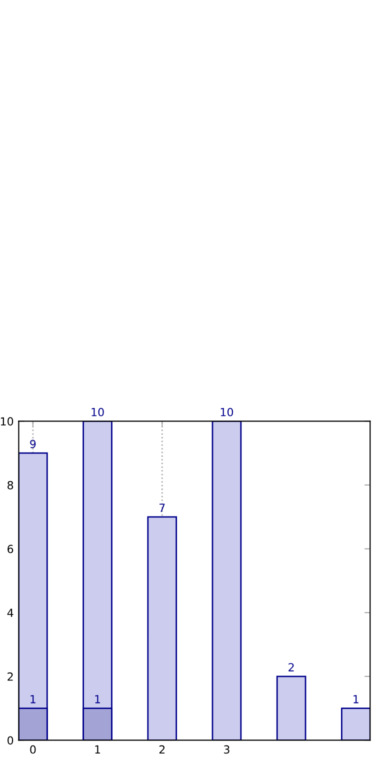 This screenshot has width=390, height=780. I want to click on y-tick-label: 2, so click(10, 676).